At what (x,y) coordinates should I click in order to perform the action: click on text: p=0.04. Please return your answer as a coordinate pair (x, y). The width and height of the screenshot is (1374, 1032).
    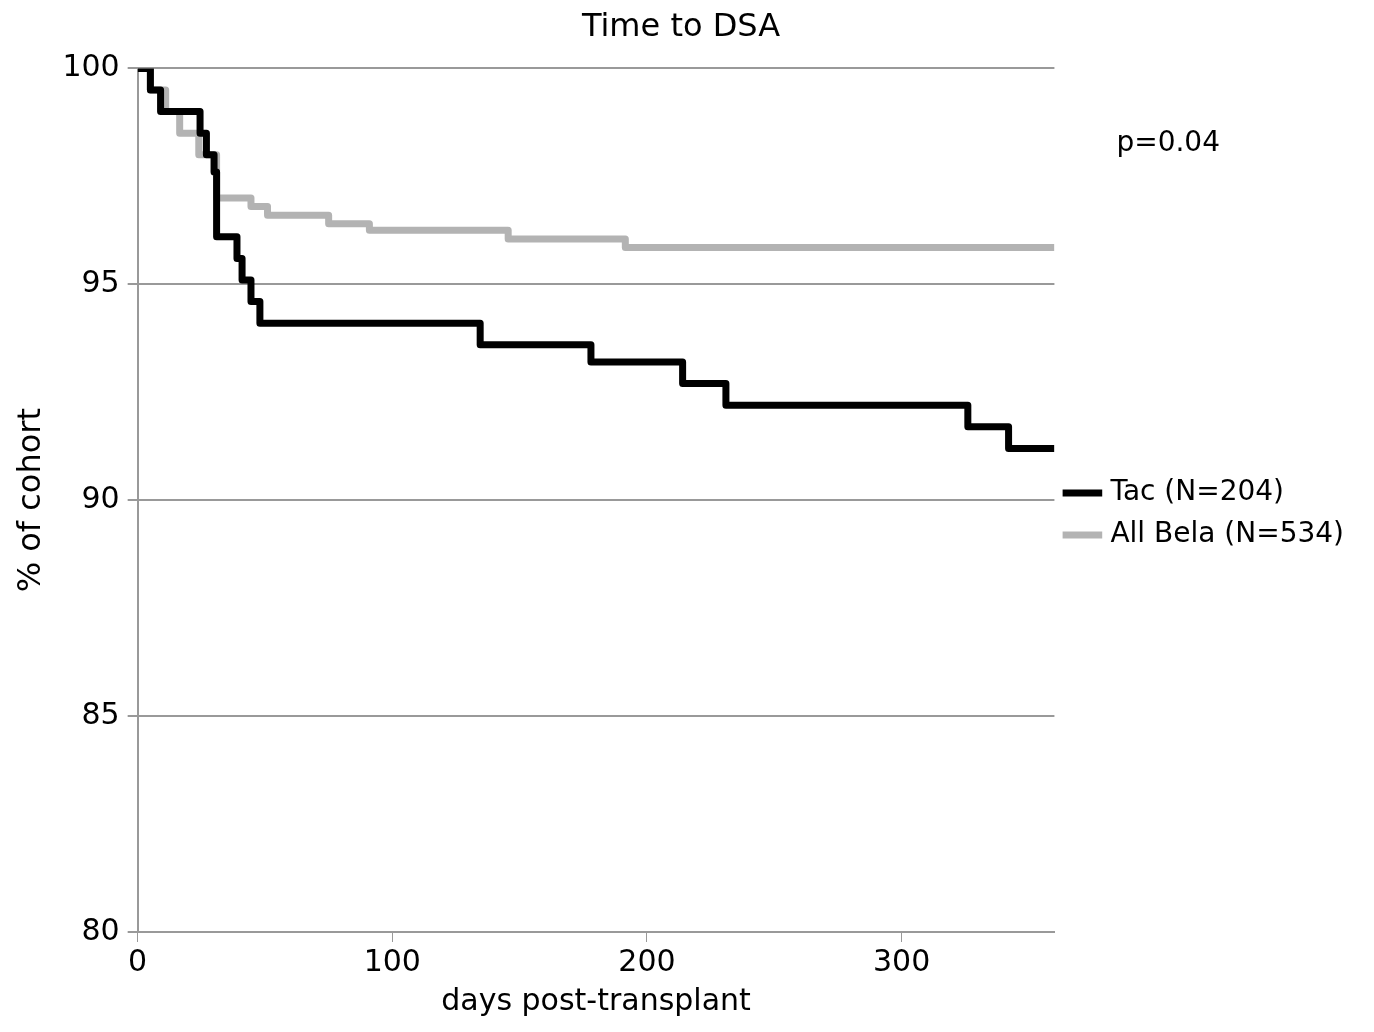
    Looking at the image, I should click on (1168, 141).